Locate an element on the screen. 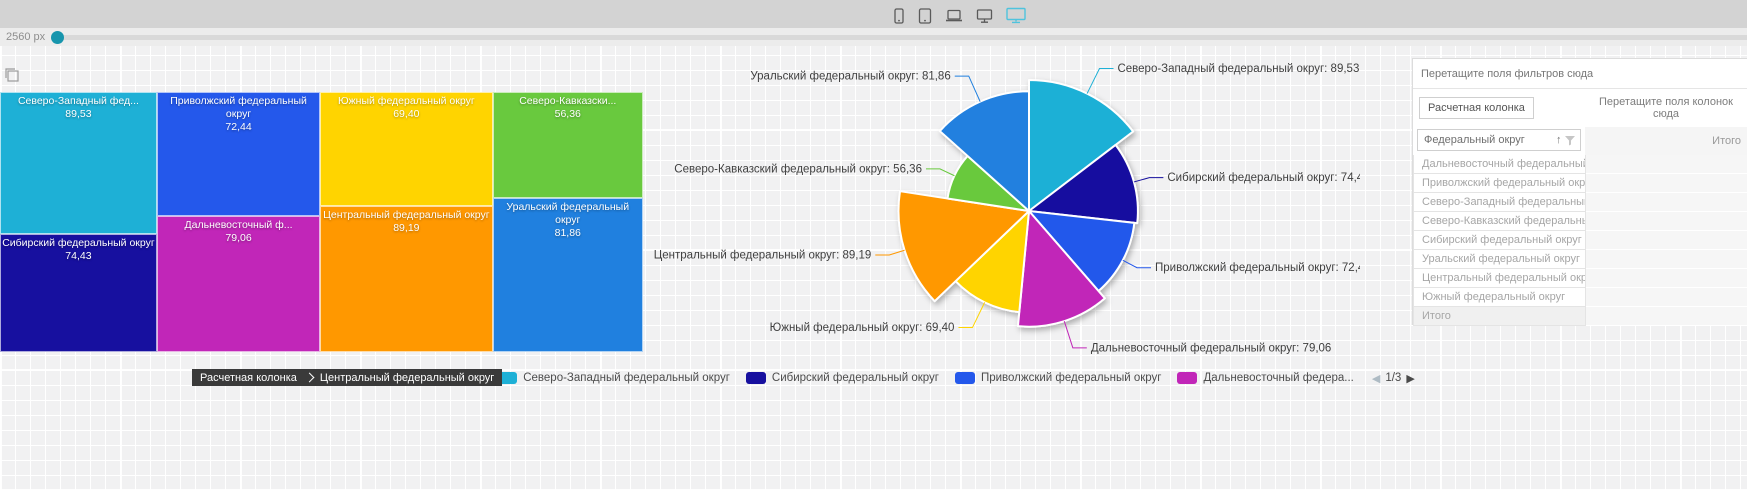 This screenshot has height=491, width=1747. row-field-label: Федеральный округ is located at coordinates (1474, 140).